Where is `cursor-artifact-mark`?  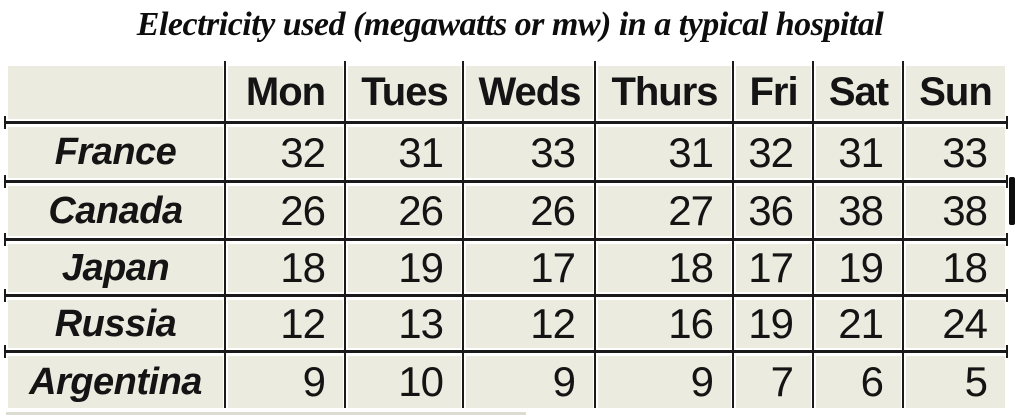
cursor-artifact-mark is located at coordinates (1012, 201).